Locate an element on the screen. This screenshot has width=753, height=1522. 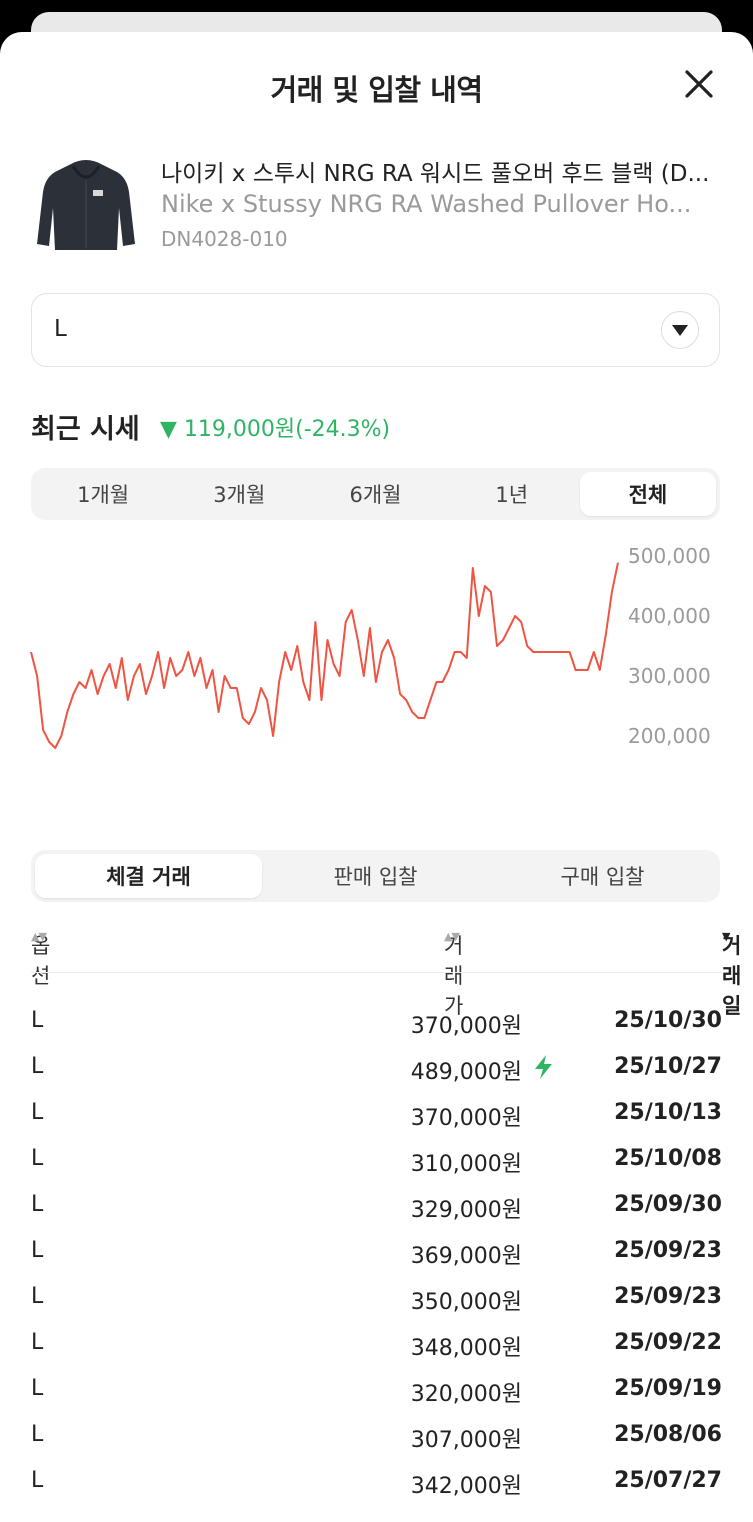
history-tabs: 체결 거래 판매 입찰 구매 입찰 is located at coordinates (375, 876).